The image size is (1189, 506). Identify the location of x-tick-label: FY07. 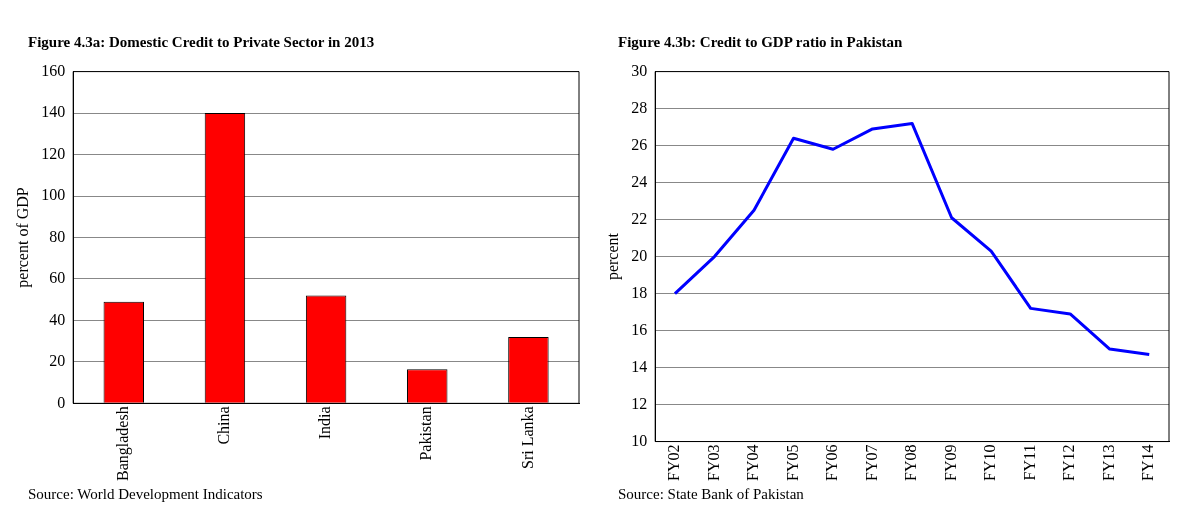
(871, 462).